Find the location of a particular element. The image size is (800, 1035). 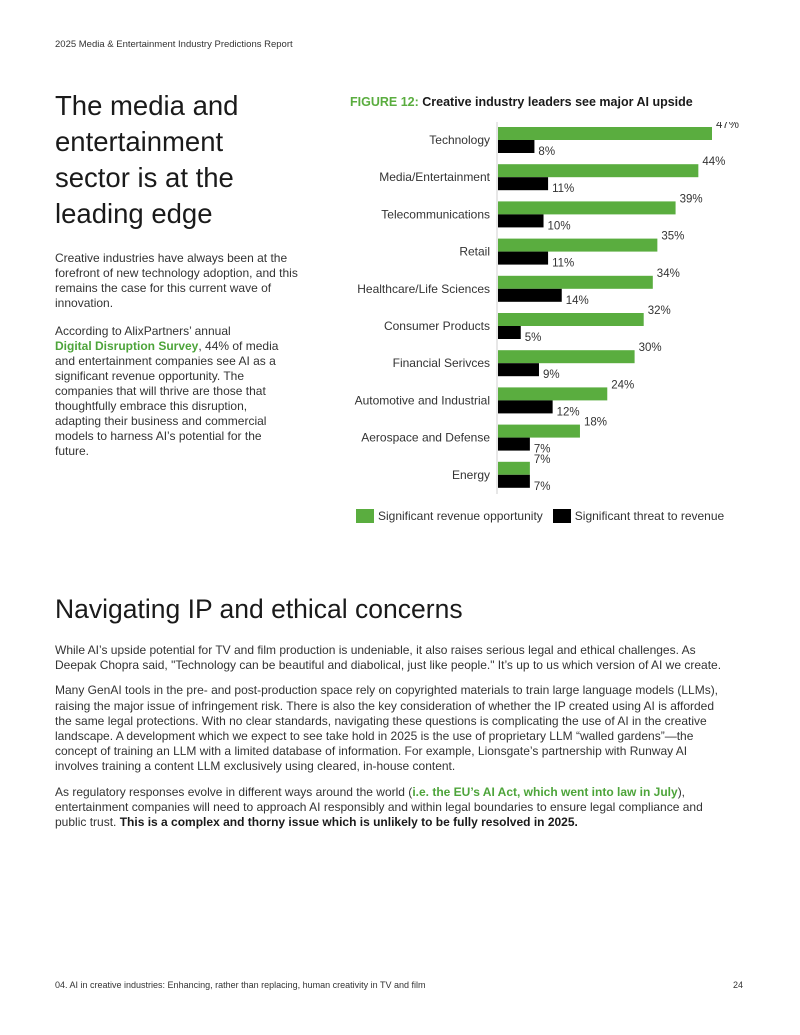

legend-swatch-revenue is located at coordinates (365, 516).